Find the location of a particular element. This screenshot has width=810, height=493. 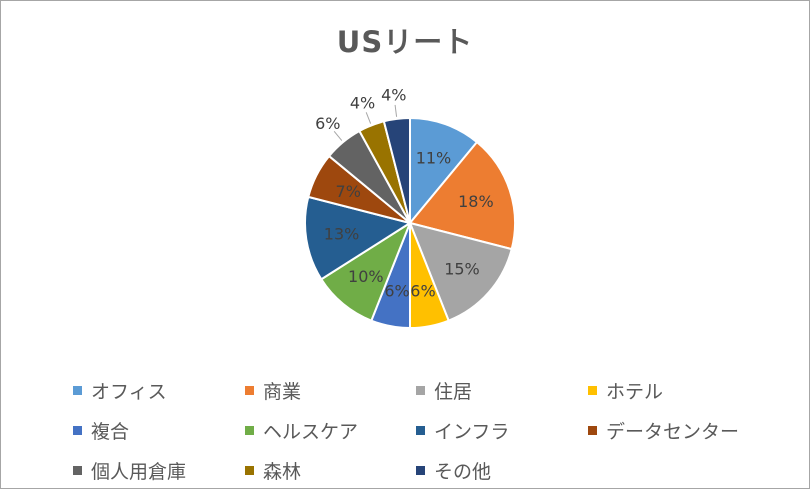

data-label-5: 6% is located at coordinates (396, 291).